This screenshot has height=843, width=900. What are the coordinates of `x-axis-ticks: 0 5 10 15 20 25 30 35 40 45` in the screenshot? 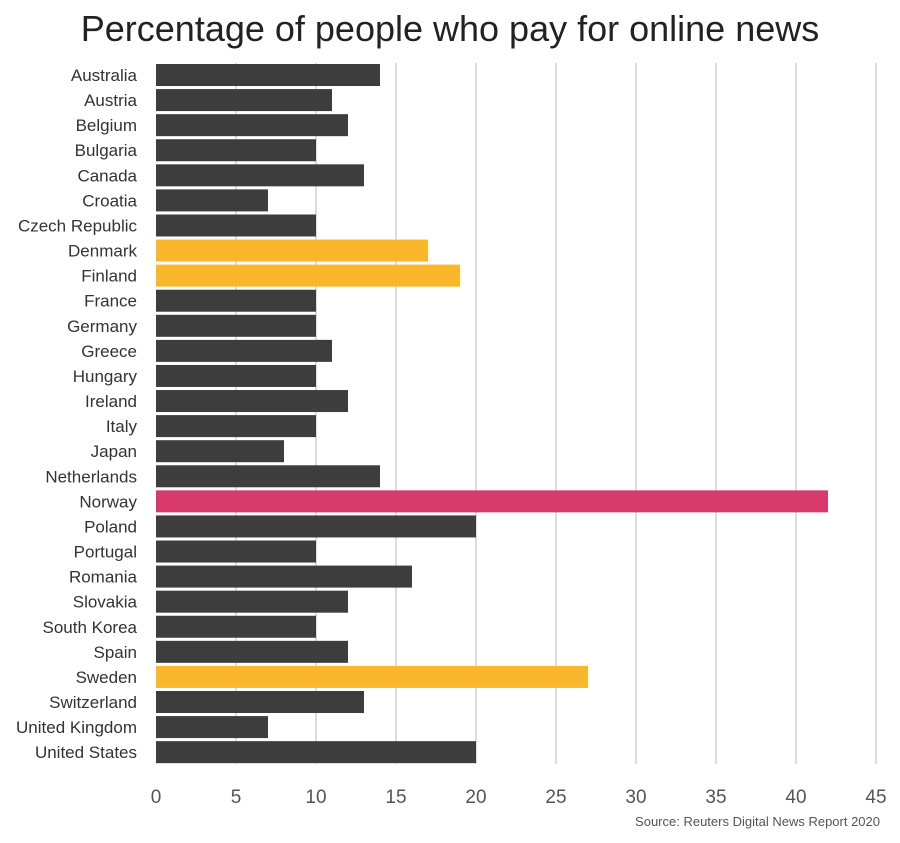 It's located at (519, 797).